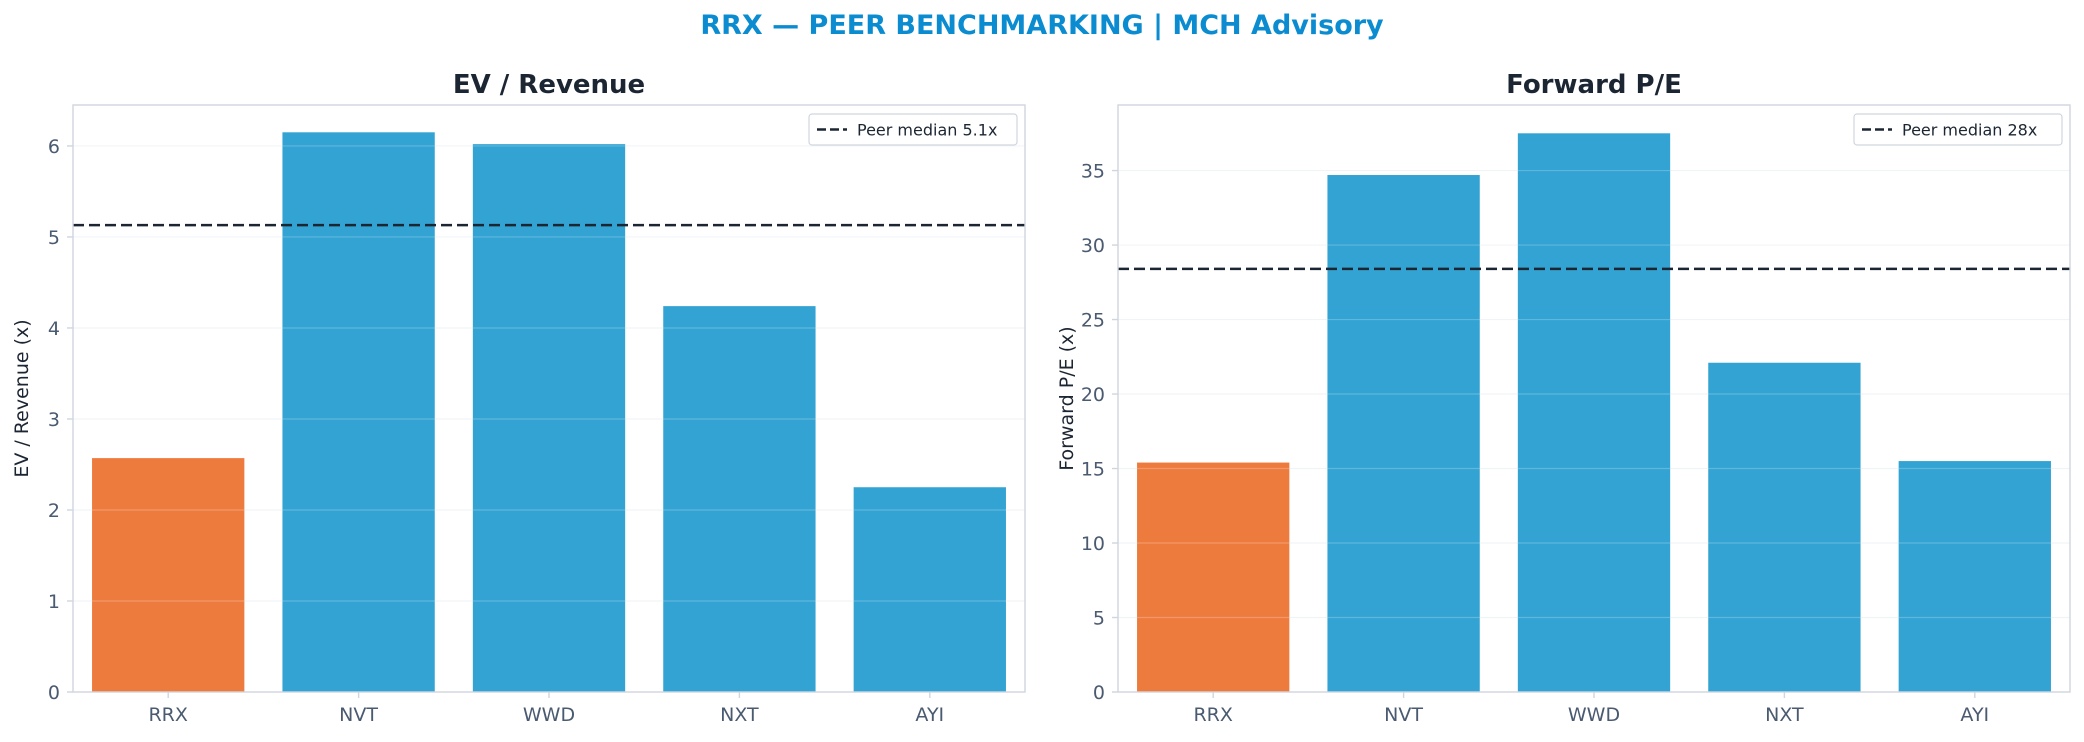 Image resolution: width=2084 pixels, height=742 pixels. I want to click on forward-pe-x-tick-label-ayi: AYI, so click(1974, 715).